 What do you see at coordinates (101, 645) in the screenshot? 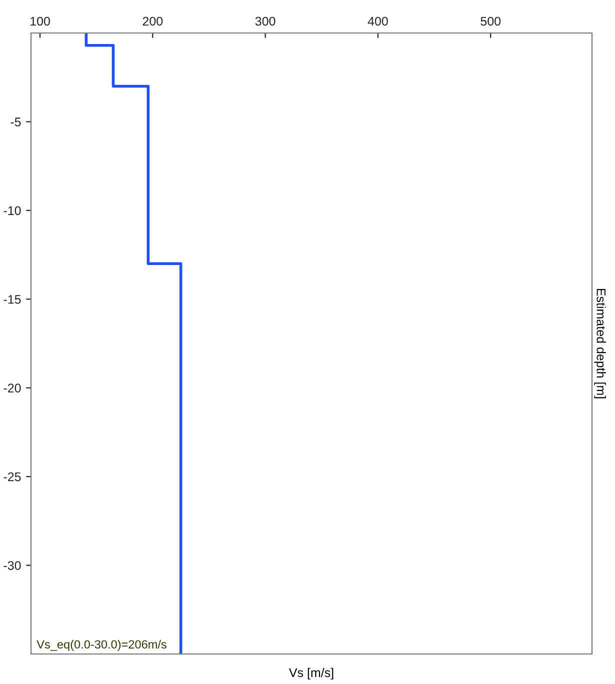
I see `annotation: Vs_eq(0.0-30.0)=206m/s` at bounding box center [101, 645].